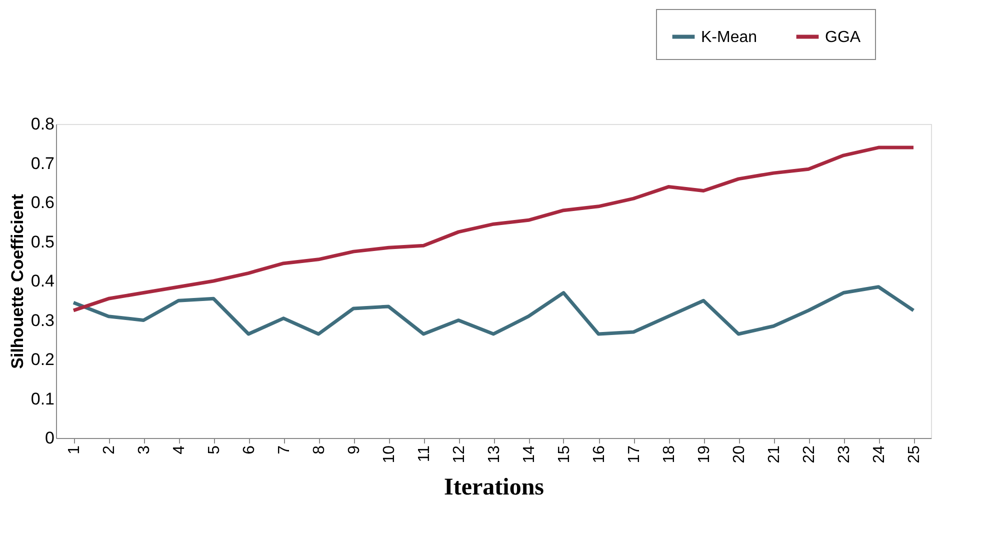 This screenshot has height=535, width=984. Describe the element at coordinates (179, 449) in the screenshot. I see `x-tick-label: 4` at that location.